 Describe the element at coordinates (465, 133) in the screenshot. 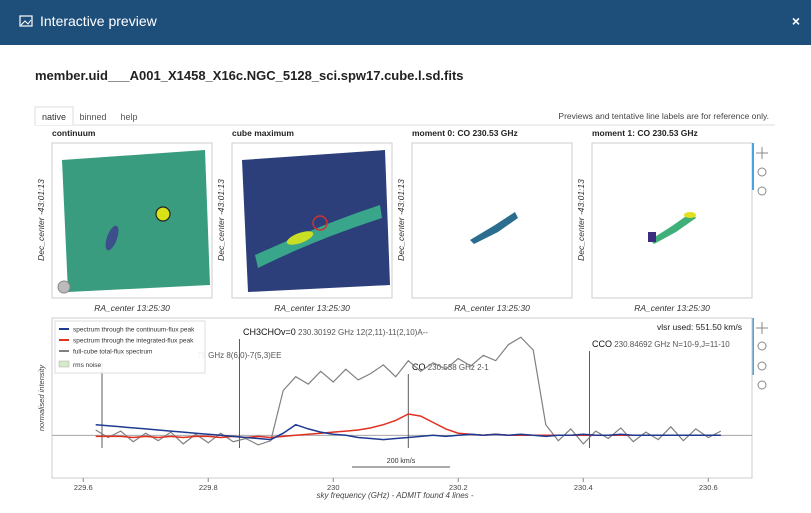

I see `panel-title: moment 0: CO 230.53 GHz` at that location.